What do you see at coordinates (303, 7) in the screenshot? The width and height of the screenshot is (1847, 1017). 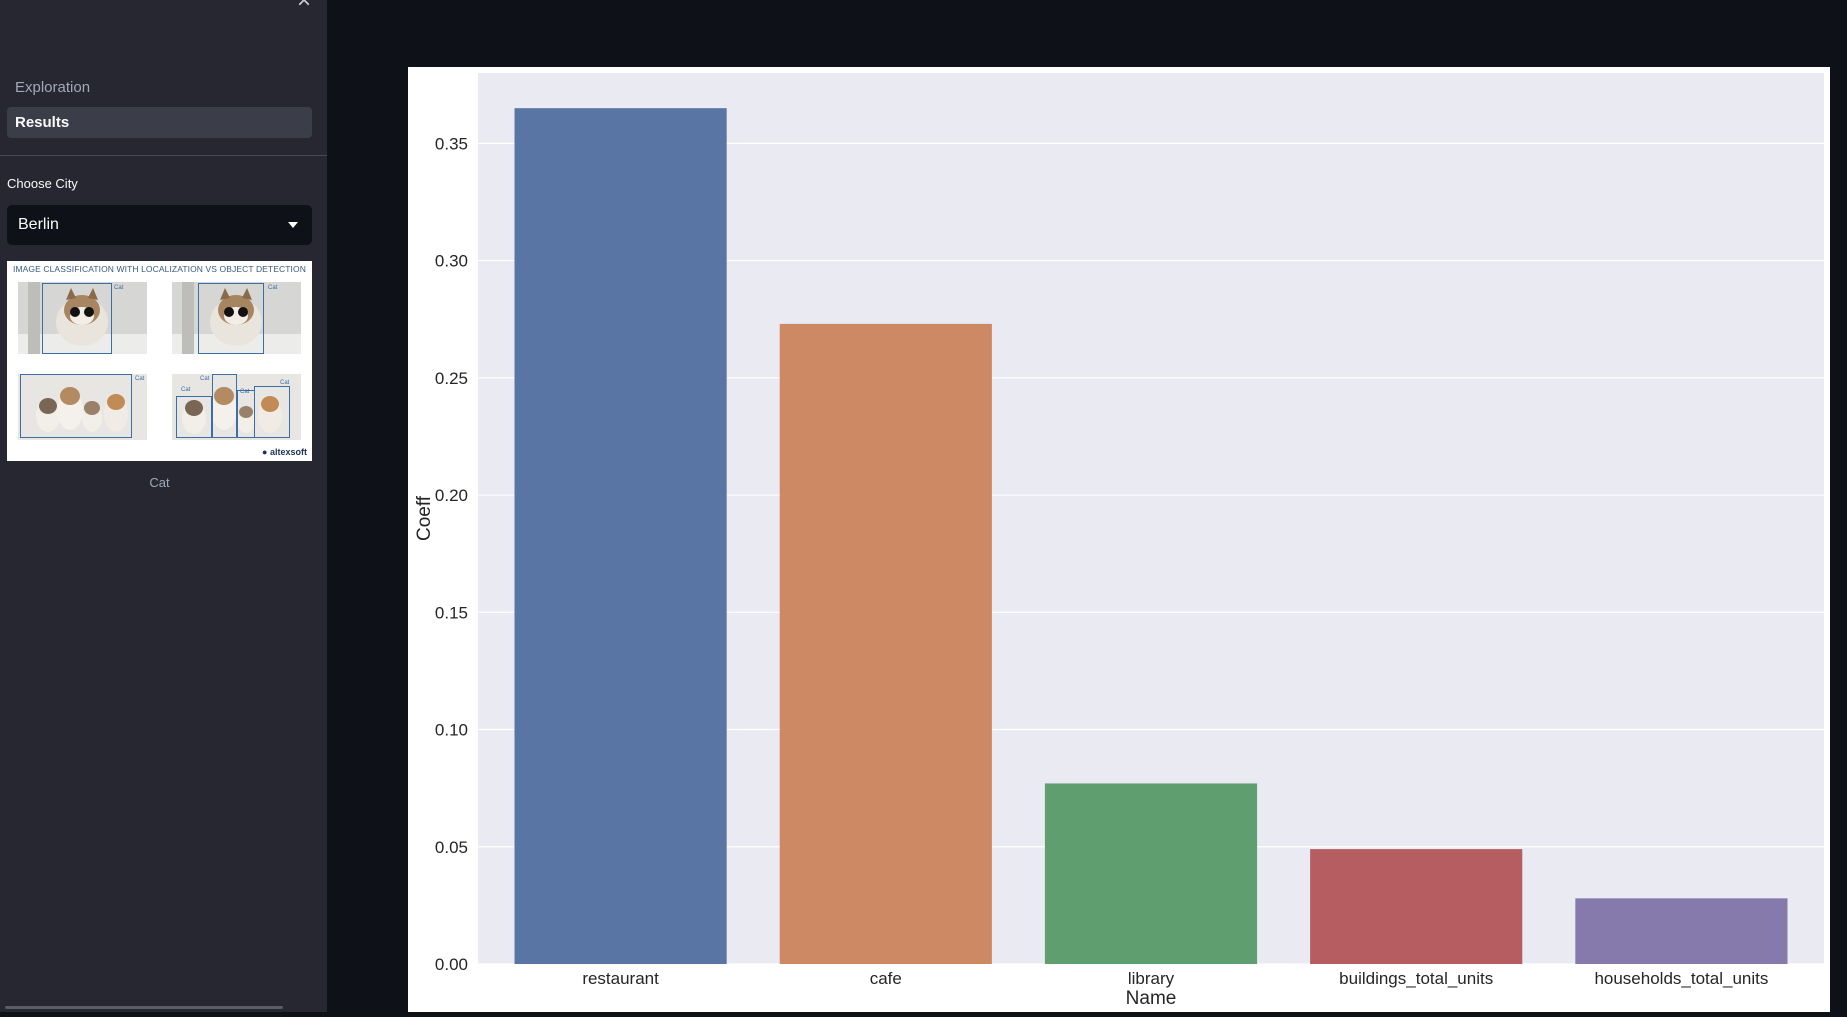 I see `close-icon: ×` at bounding box center [303, 7].